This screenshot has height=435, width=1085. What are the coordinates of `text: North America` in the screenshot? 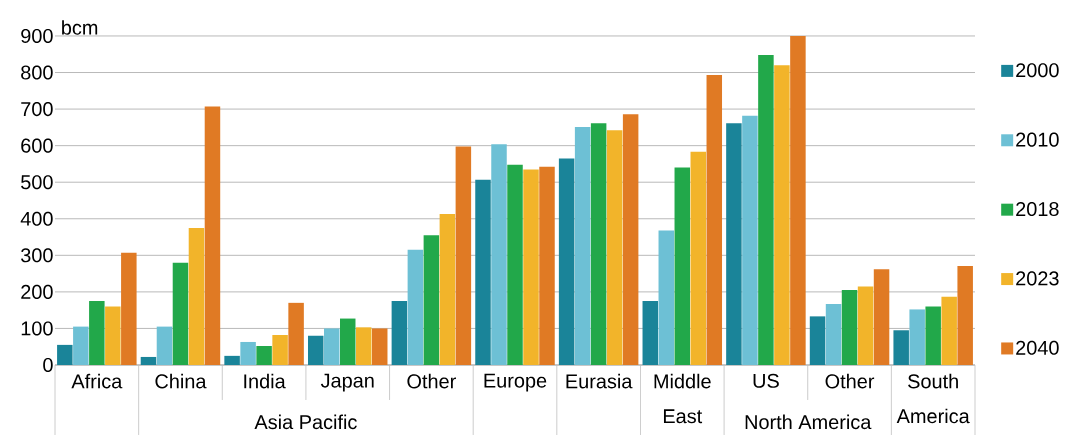 It's located at (808, 421).